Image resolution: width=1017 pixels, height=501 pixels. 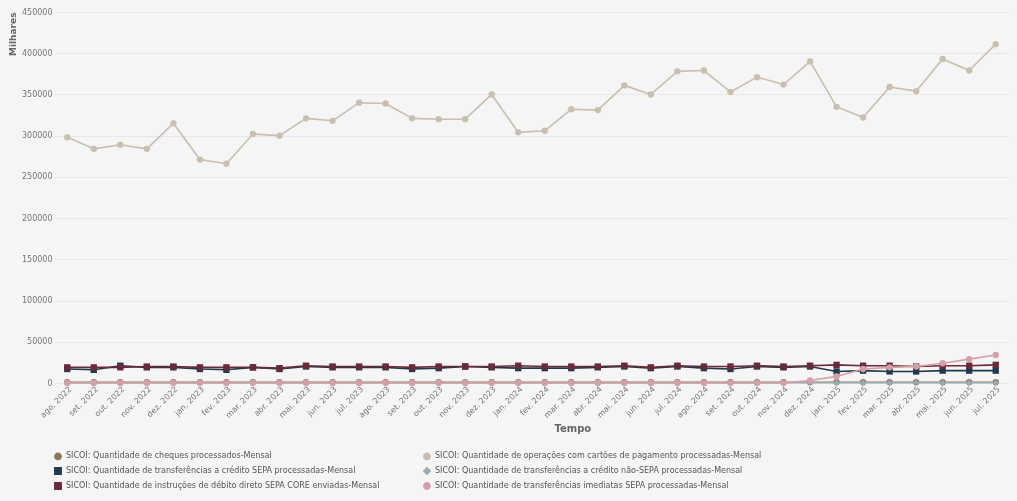 What do you see at coordinates (589, 470) in the screenshot?
I see `legend-label: SICOI: Quantidade de transferências a crédito não-SEPA processadas-Mensal` at bounding box center [589, 470].